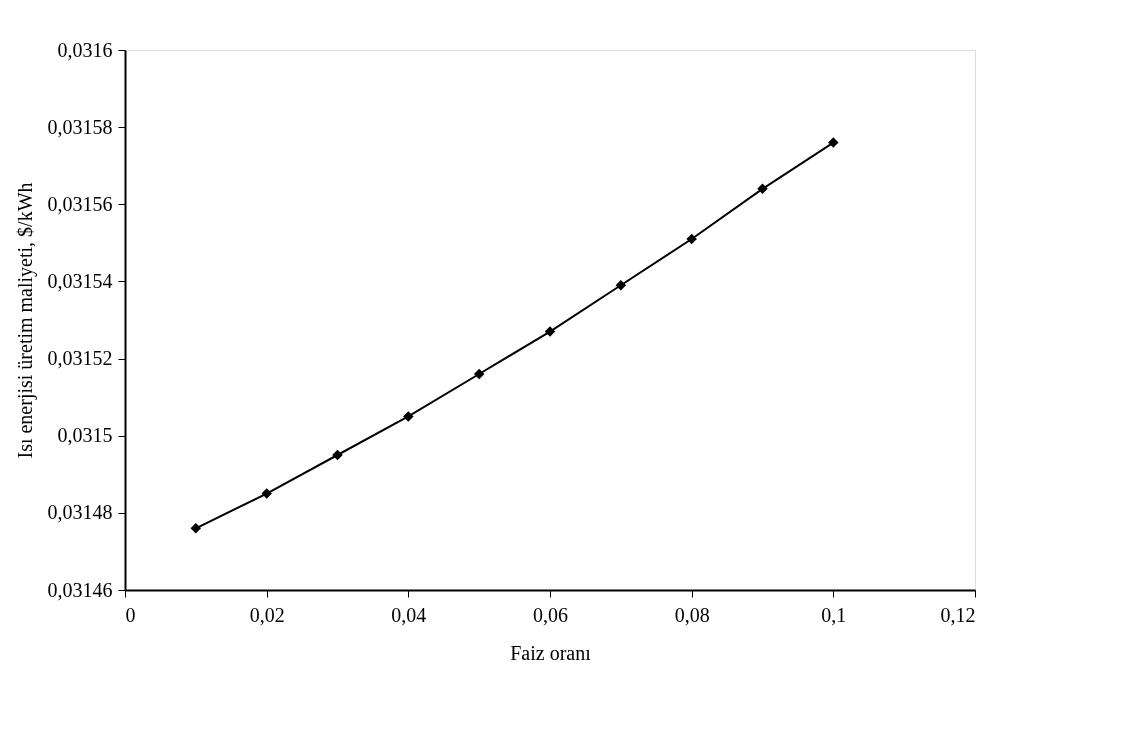 The width and height of the screenshot is (1124, 744). Describe the element at coordinates (80, 280) in the screenshot. I see `y-tick-label: 0,03154` at that location.